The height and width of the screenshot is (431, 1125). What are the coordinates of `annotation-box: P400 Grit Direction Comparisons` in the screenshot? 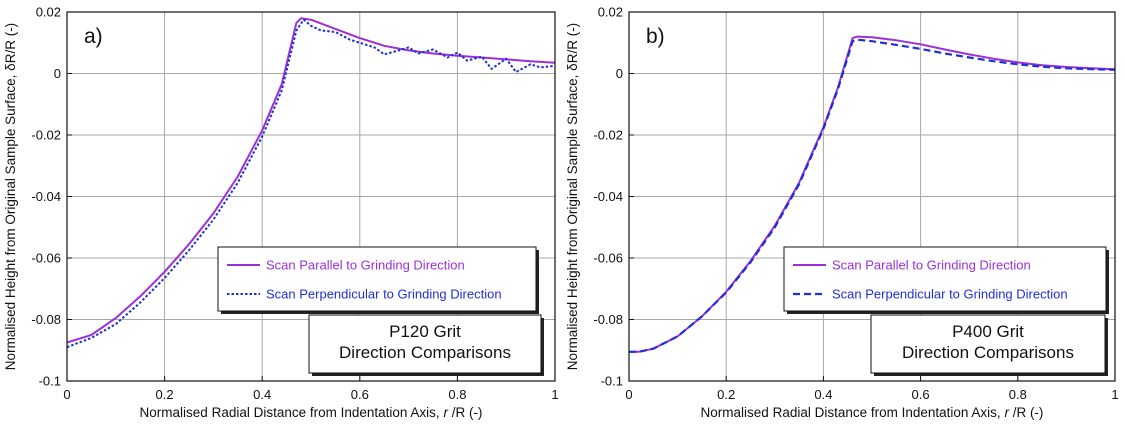 It's located at (989, 345).